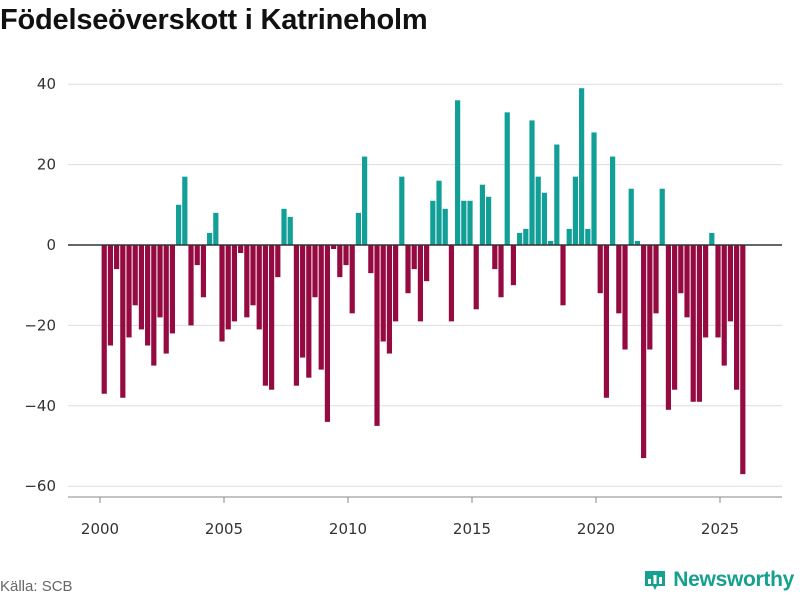  What do you see at coordinates (348, 529) in the screenshot?
I see `x-tick-label: 2010` at bounding box center [348, 529].